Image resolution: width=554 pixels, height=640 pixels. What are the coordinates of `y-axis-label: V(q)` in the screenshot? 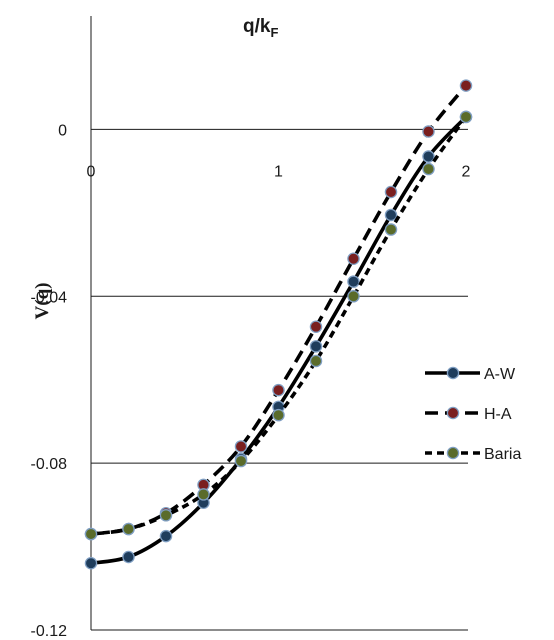 It's located at (42, 301).